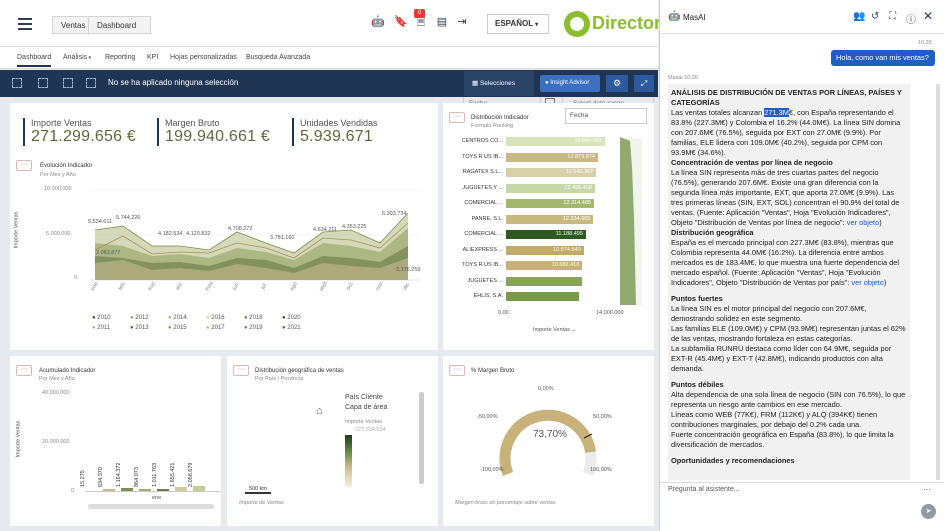  I want to click on smart-search-icon, so click(17, 83).